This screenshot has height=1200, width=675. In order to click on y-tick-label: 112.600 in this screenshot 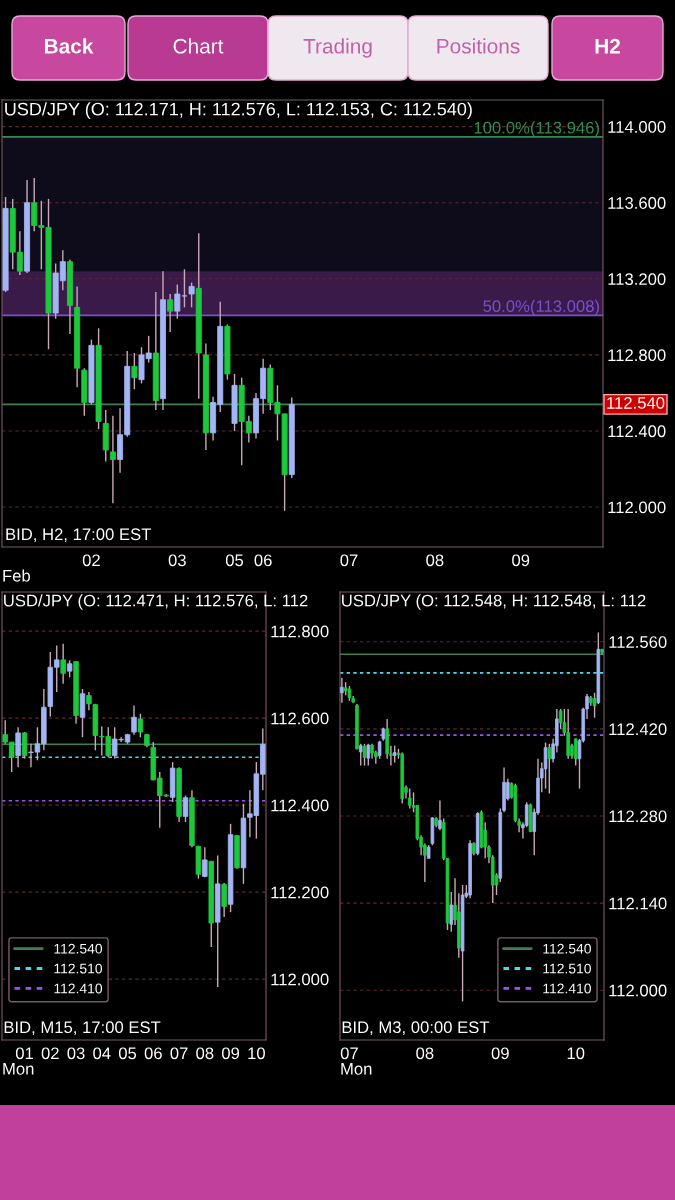, I will do `click(300, 718)`.